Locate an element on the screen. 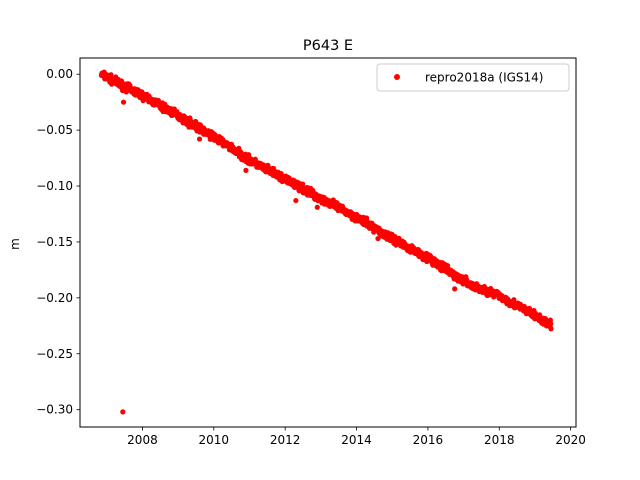  legend: repro2018a (IGS14) is located at coordinates (473, 77).